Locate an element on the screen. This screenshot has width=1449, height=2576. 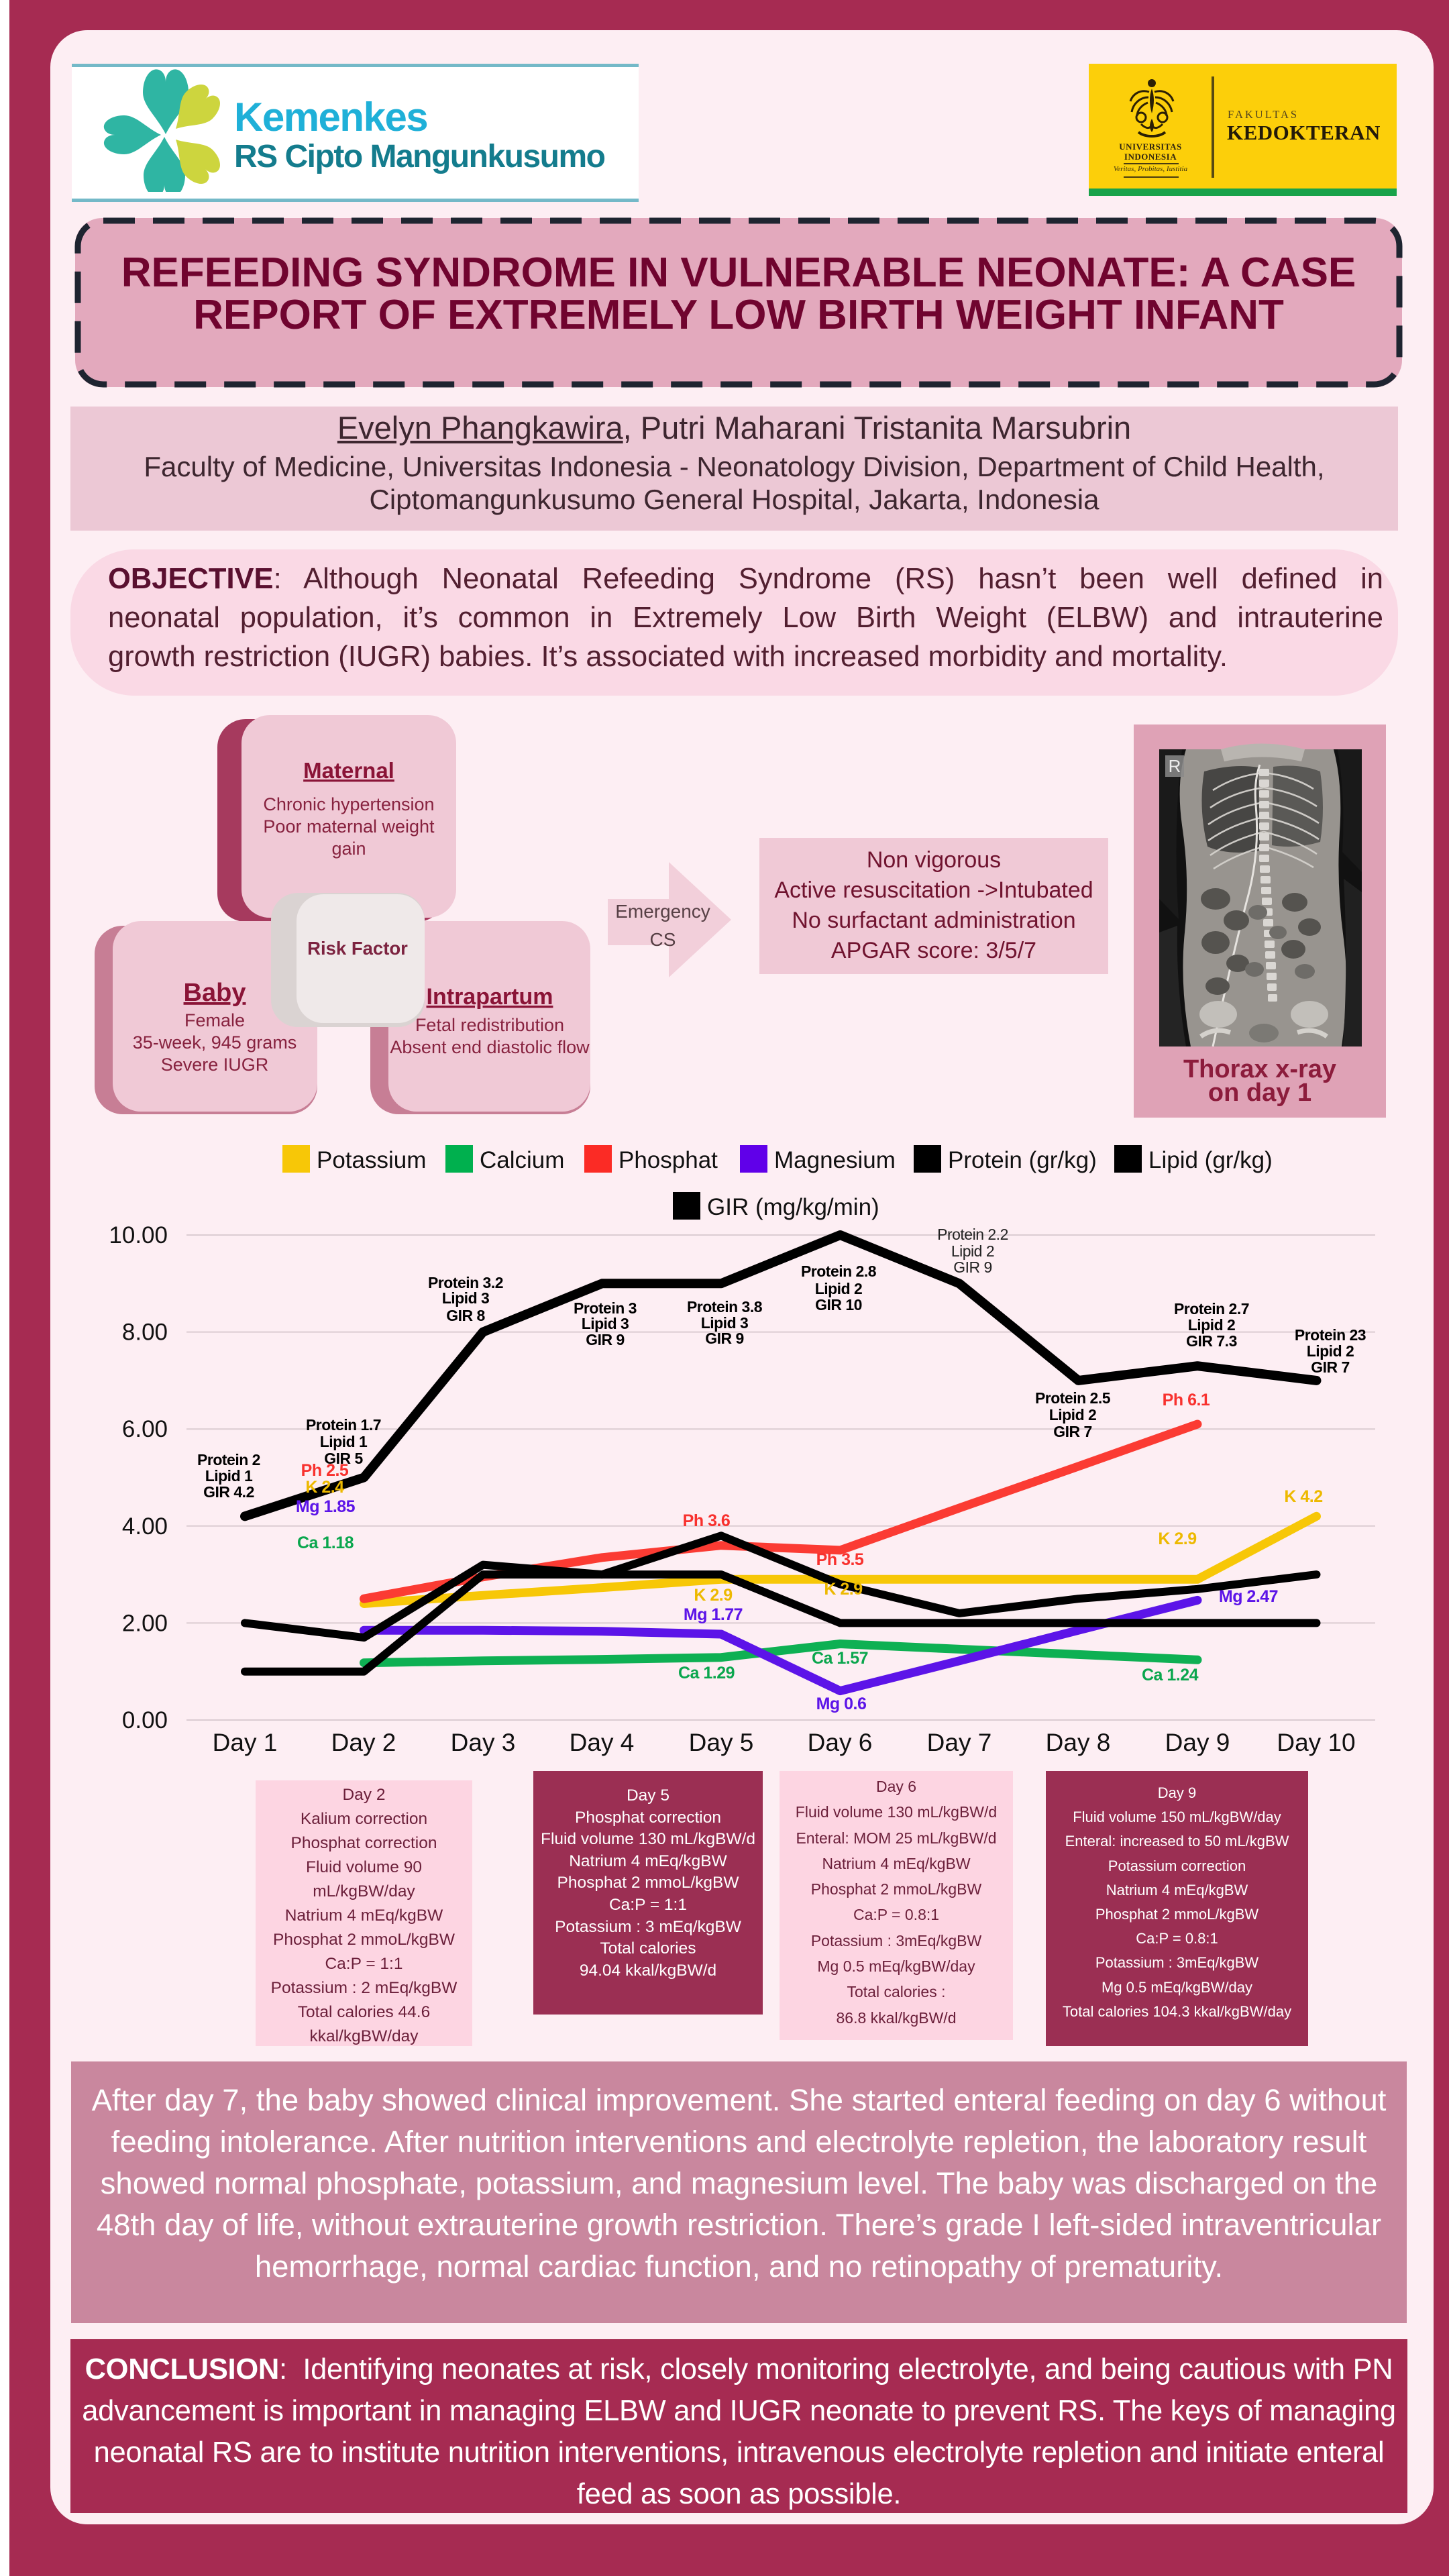
svg-text: Ph 3.6 is located at coordinates (707, 1520).